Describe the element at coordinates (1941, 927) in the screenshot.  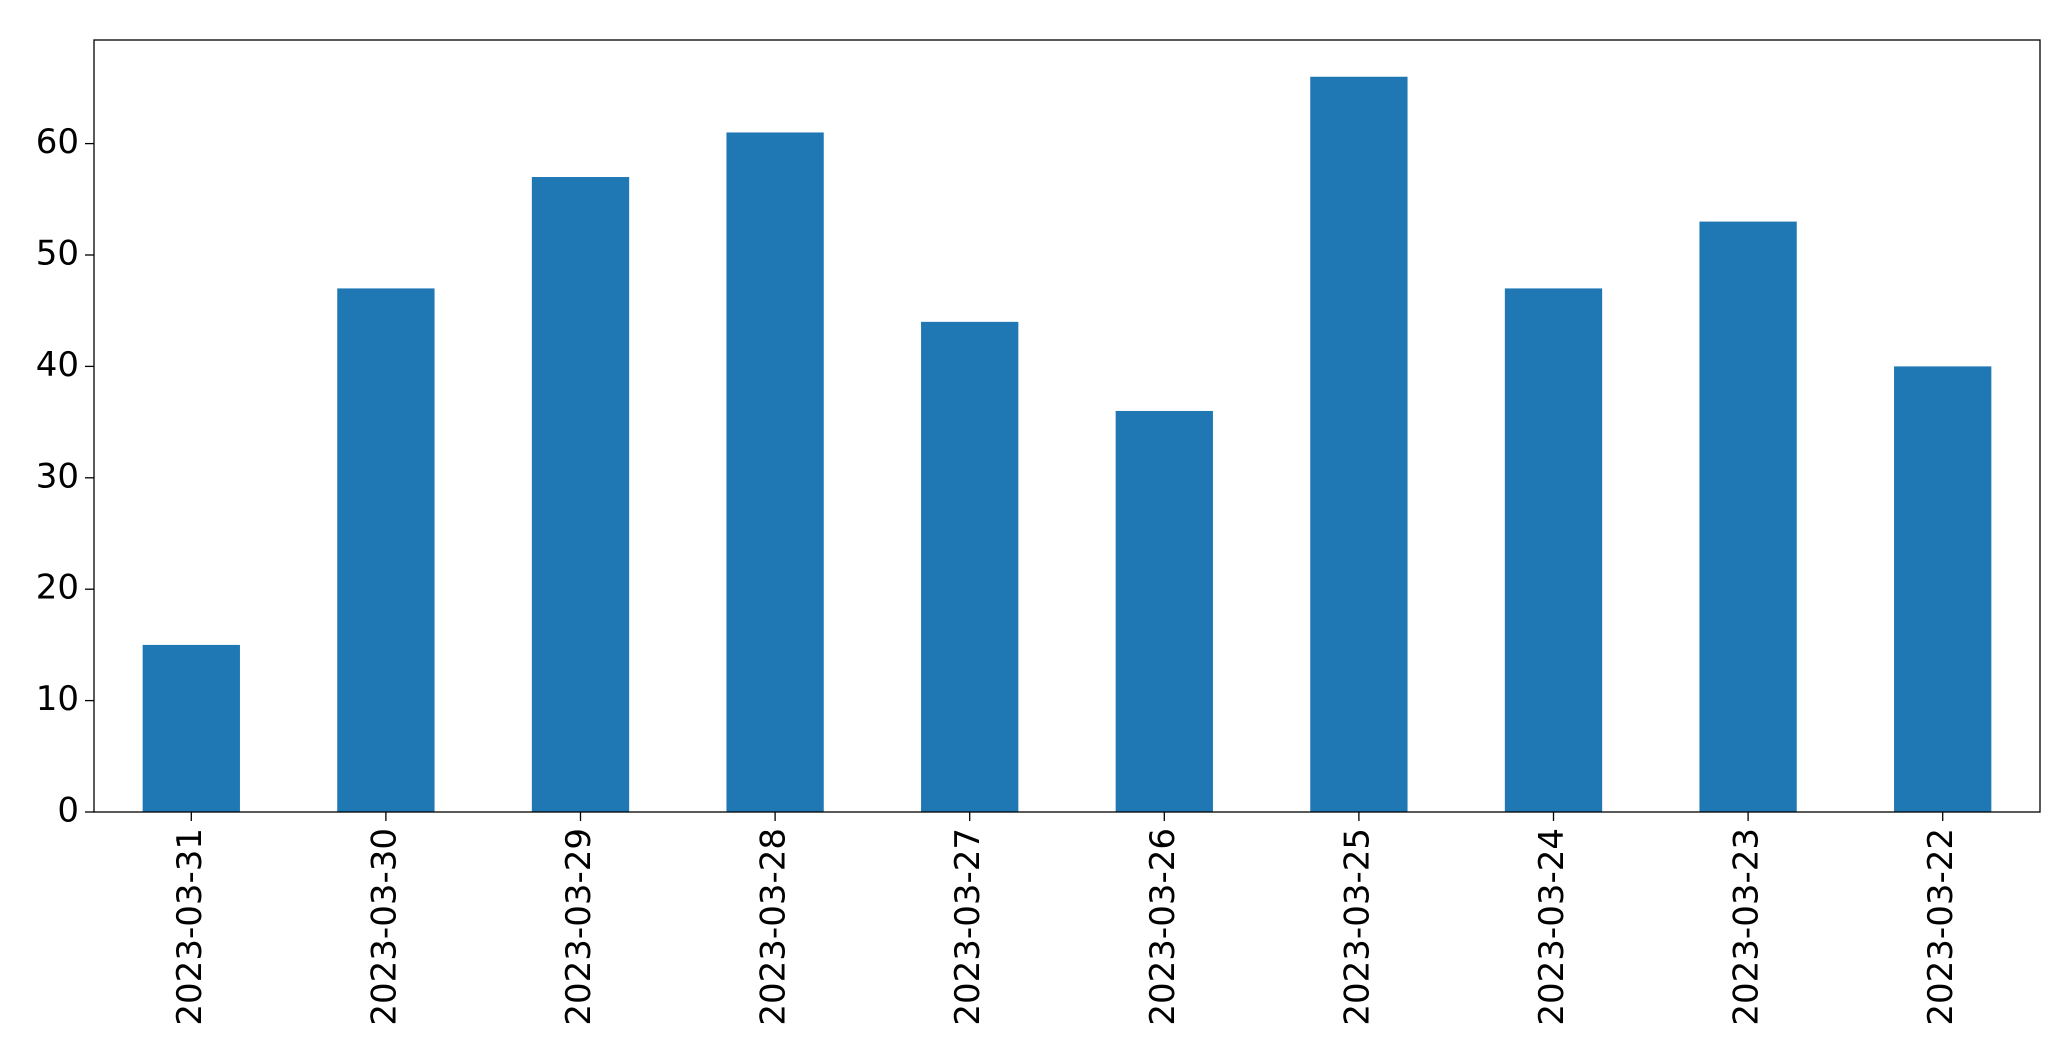
I see `x-tick-label: 2023-03-22` at that location.